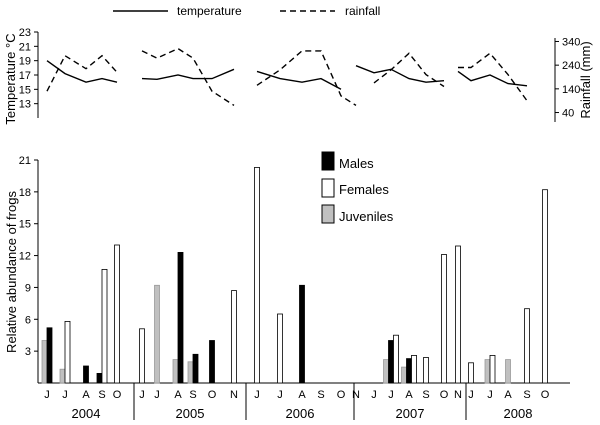 The height and width of the screenshot is (425, 600). Describe the element at coordinates (568, 114) in the screenshot. I see `right-y-tick-label: 40` at that location.